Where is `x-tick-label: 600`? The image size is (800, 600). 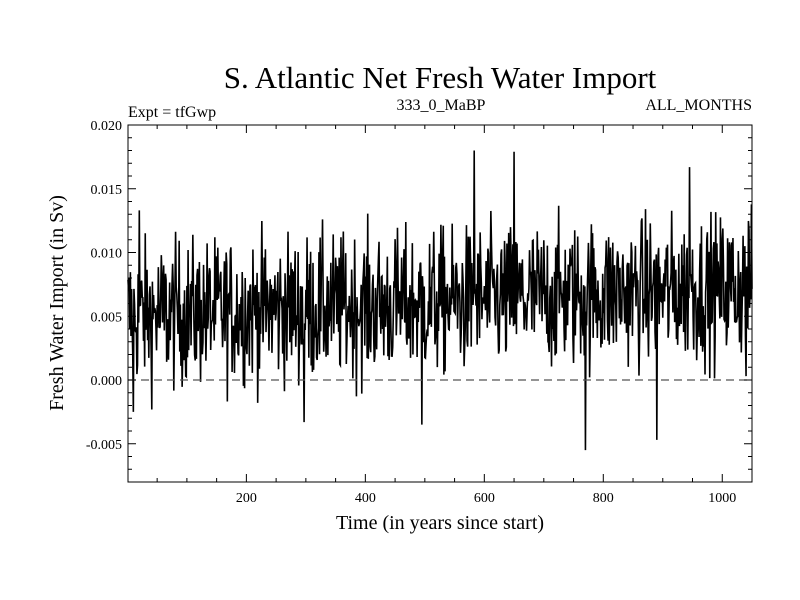 x-tick-label: 600 is located at coordinates (484, 498).